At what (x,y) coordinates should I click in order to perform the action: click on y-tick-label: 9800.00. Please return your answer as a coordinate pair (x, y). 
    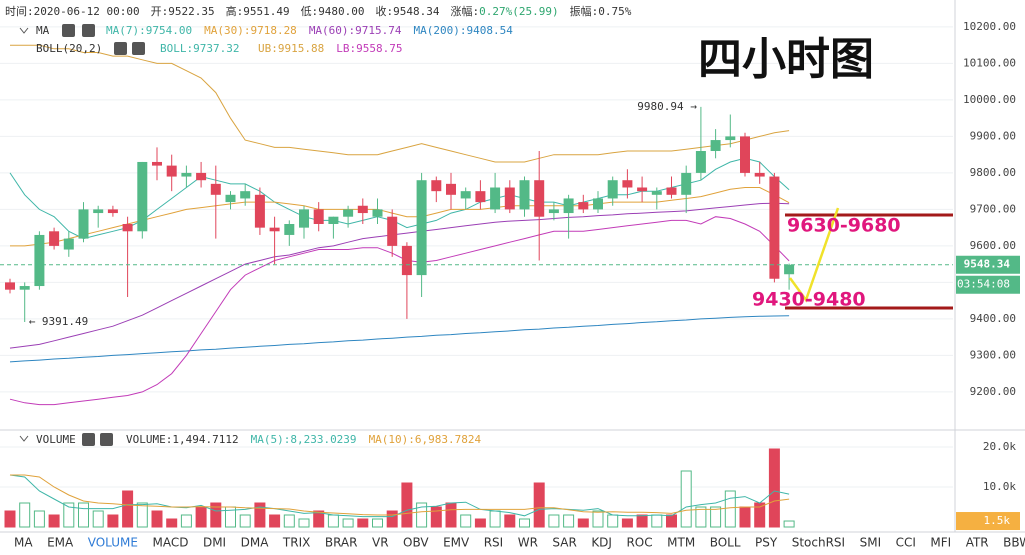
    Looking at the image, I should click on (993, 172).